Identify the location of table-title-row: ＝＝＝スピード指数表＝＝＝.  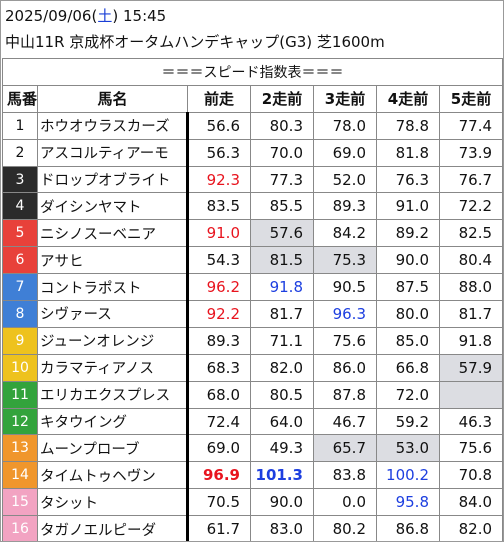
(252, 72).